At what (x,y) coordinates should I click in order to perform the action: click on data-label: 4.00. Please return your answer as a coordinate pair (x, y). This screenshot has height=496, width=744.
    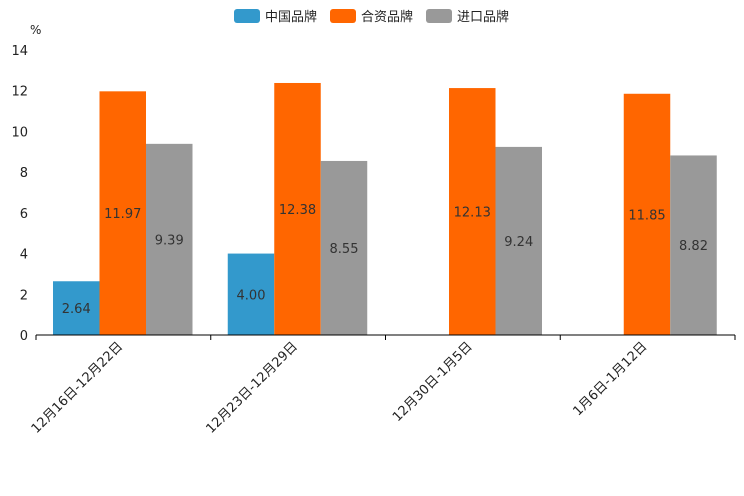
    Looking at the image, I should click on (251, 295).